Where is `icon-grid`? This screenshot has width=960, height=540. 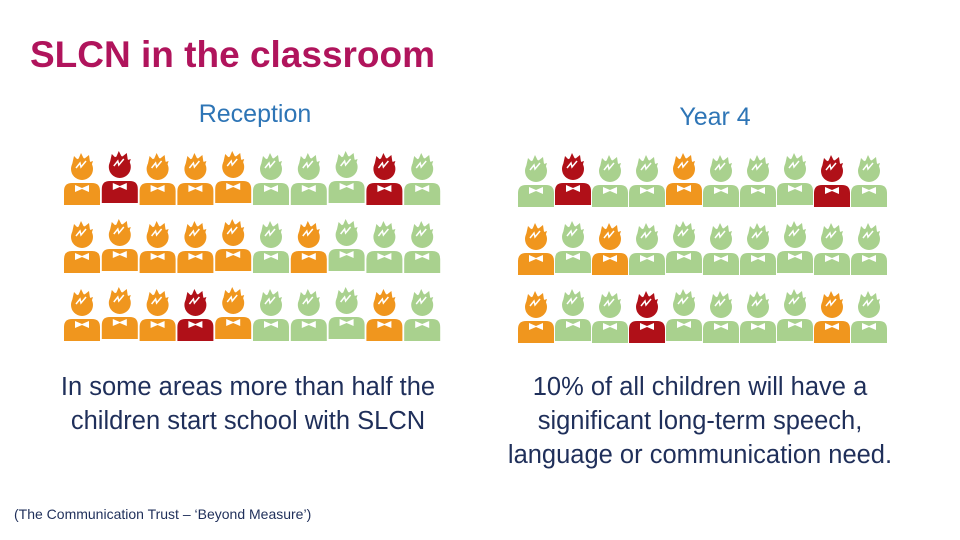
icon-grid is located at coordinates (702, 248).